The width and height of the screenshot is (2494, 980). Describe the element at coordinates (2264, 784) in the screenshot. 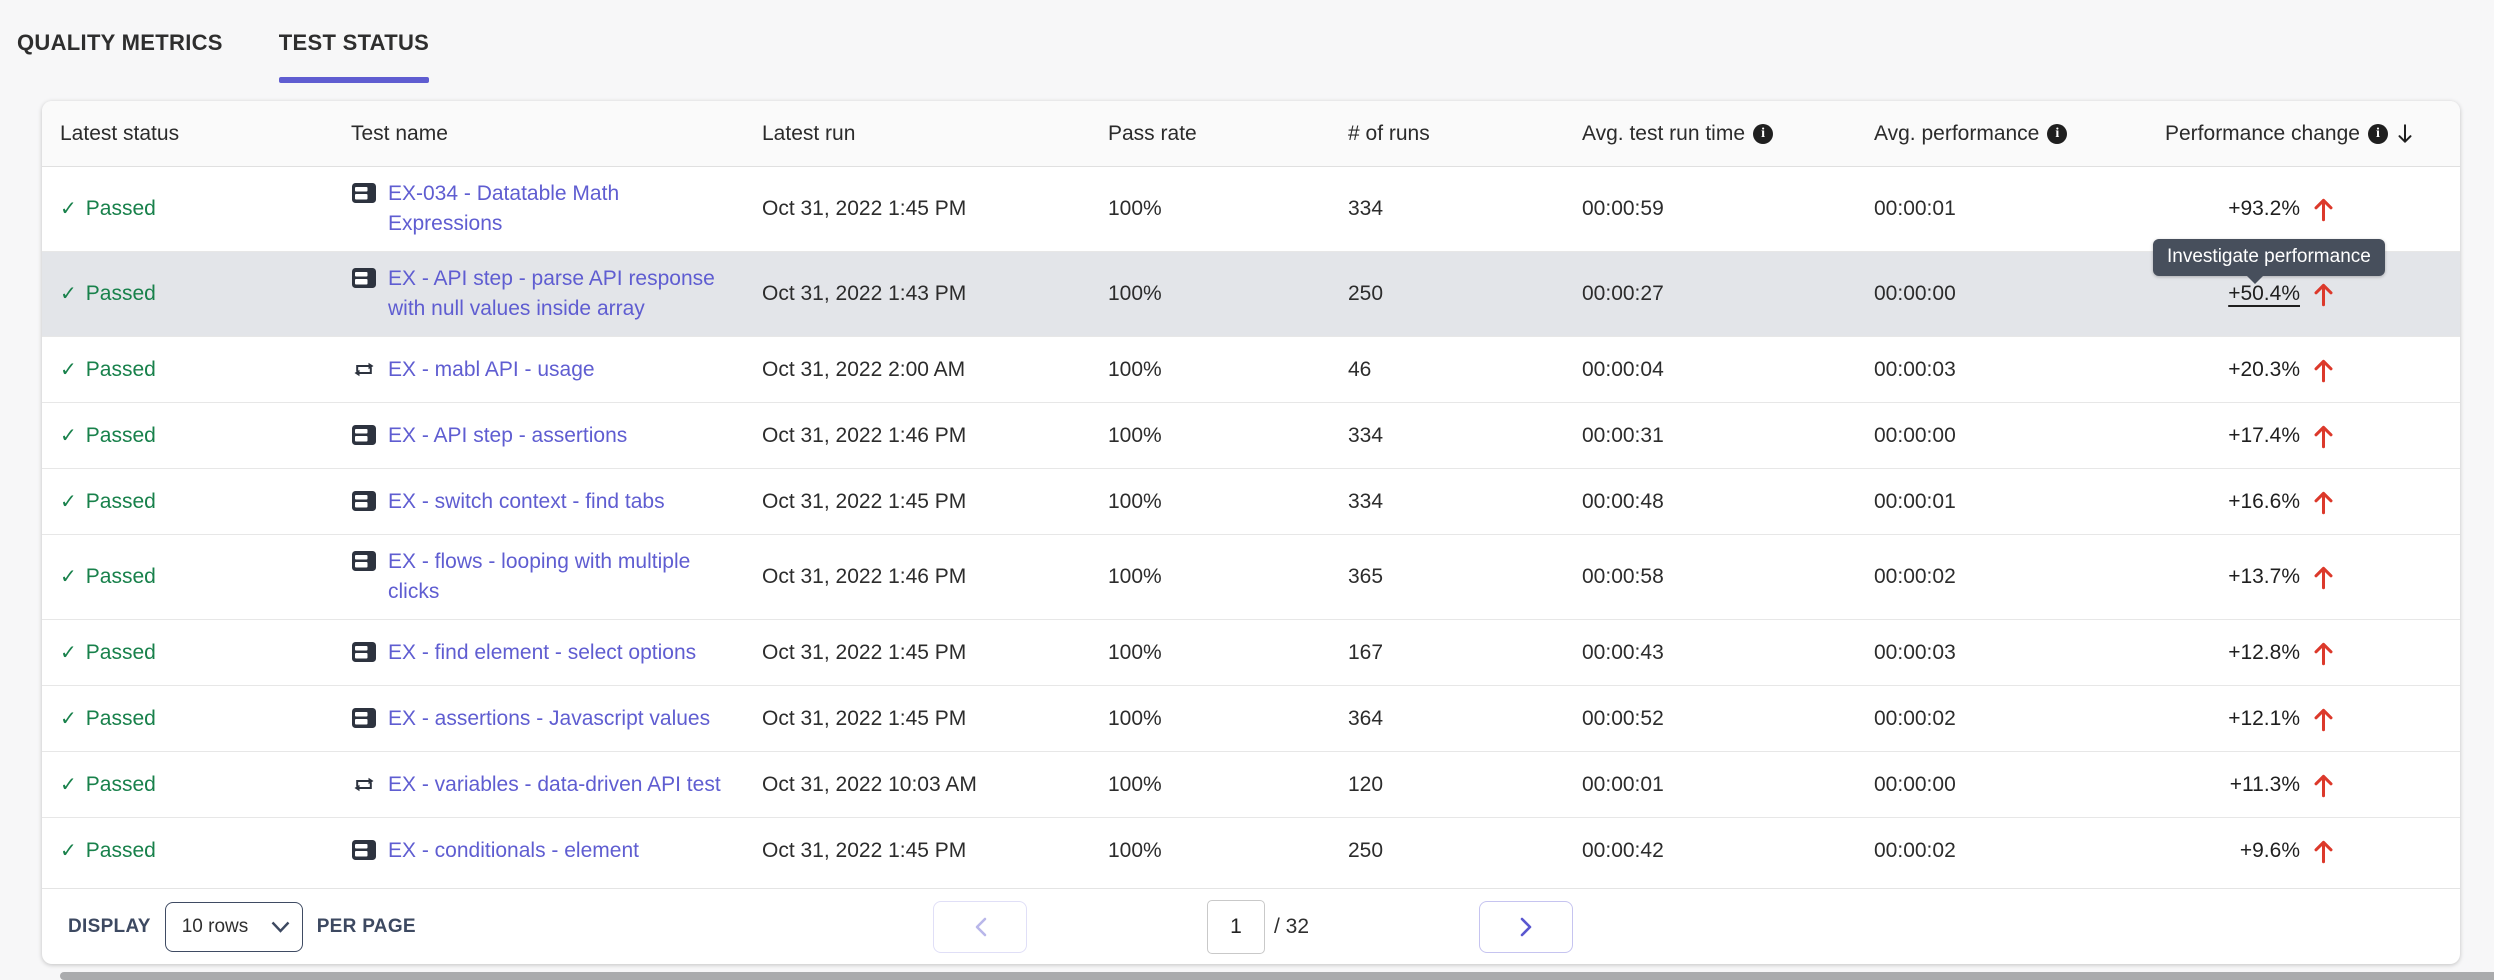

I see `performance-change-value: +11.3%` at that location.